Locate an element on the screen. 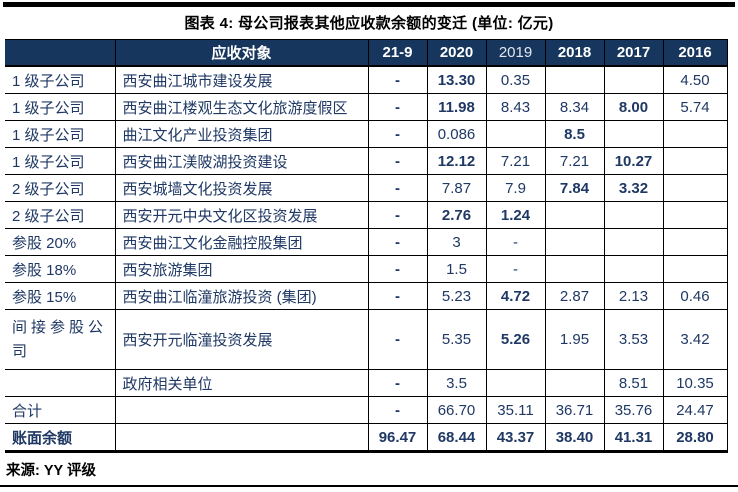  value-cell: 0.086 is located at coordinates (456, 134).